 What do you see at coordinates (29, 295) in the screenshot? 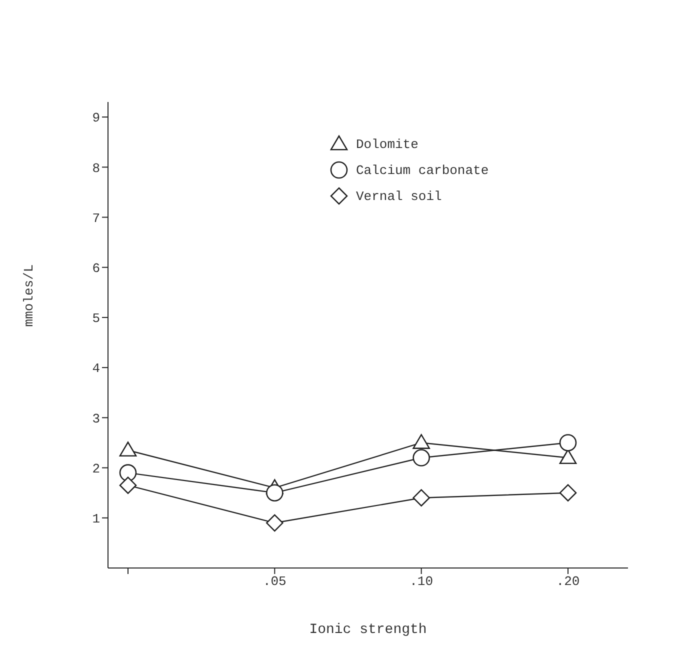
I see `y-axis-title: mmoles/L` at bounding box center [29, 295].